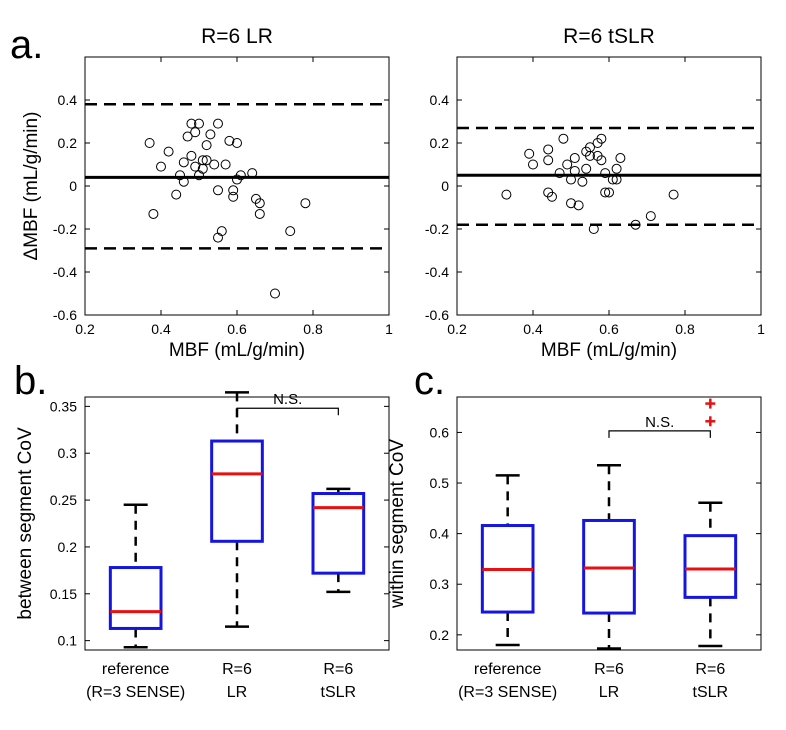  I want to click on x-tick-label: 0.8, so click(685, 329).